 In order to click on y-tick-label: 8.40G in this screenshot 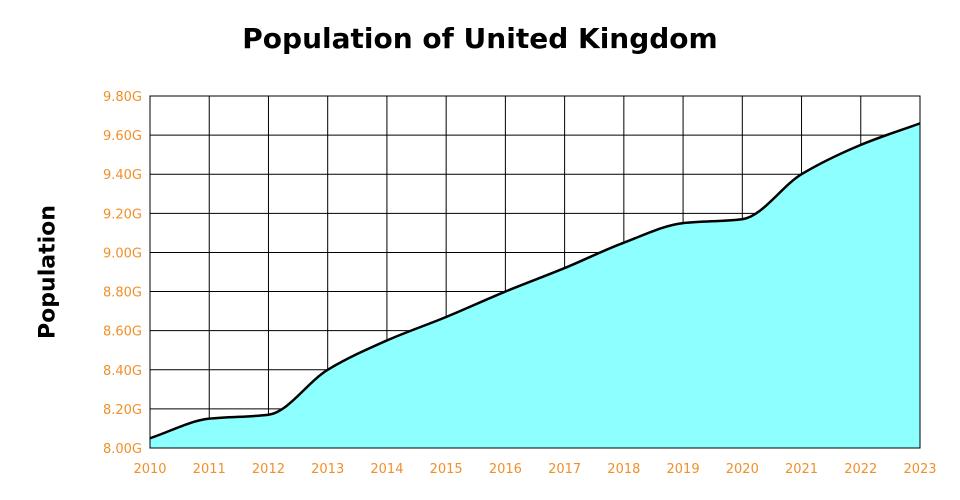, I will do `click(122, 371)`.